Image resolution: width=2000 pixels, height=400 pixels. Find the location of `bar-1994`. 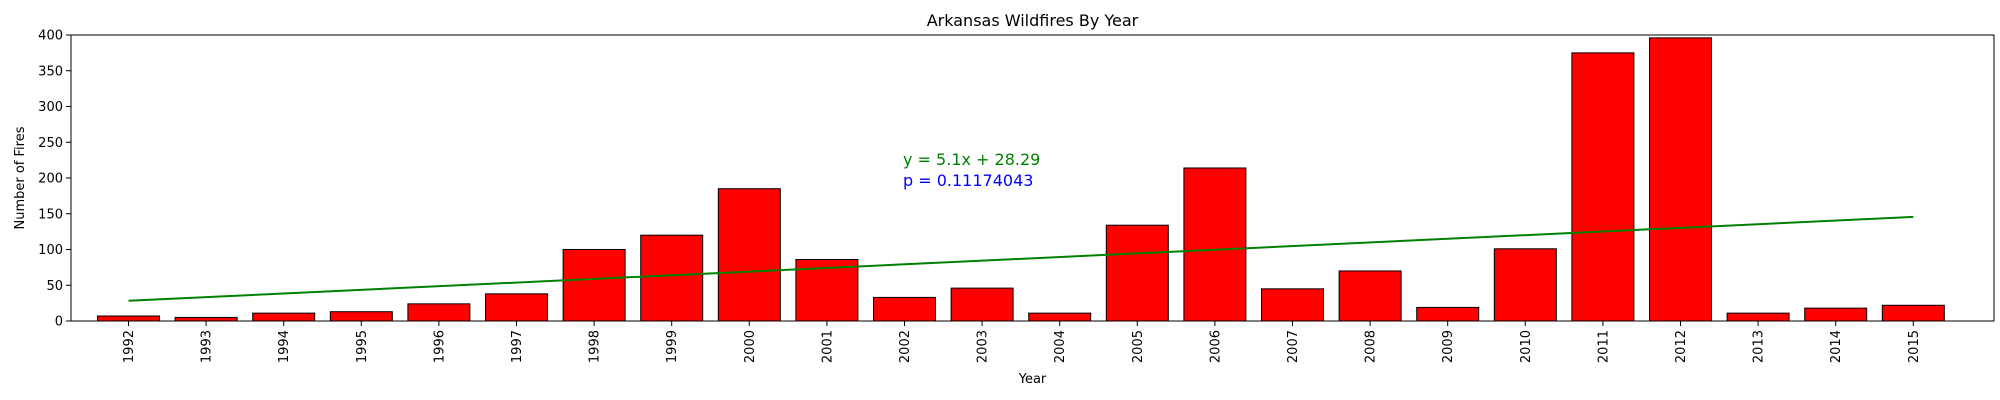

bar-1994 is located at coordinates (284, 317).